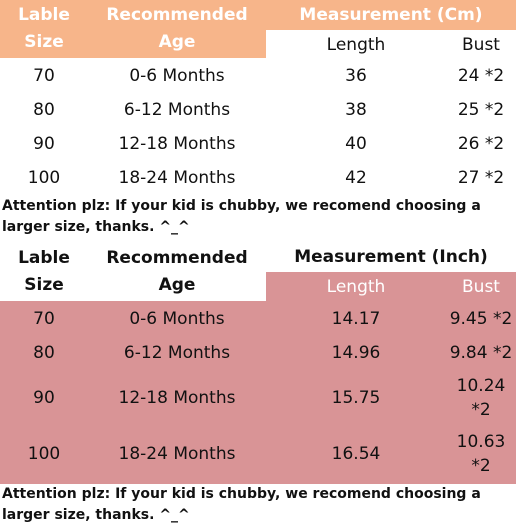 Image resolution: width=516 pixels, height=526 pixels. I want to click on inch-row-size: 80, so click(44, 353).